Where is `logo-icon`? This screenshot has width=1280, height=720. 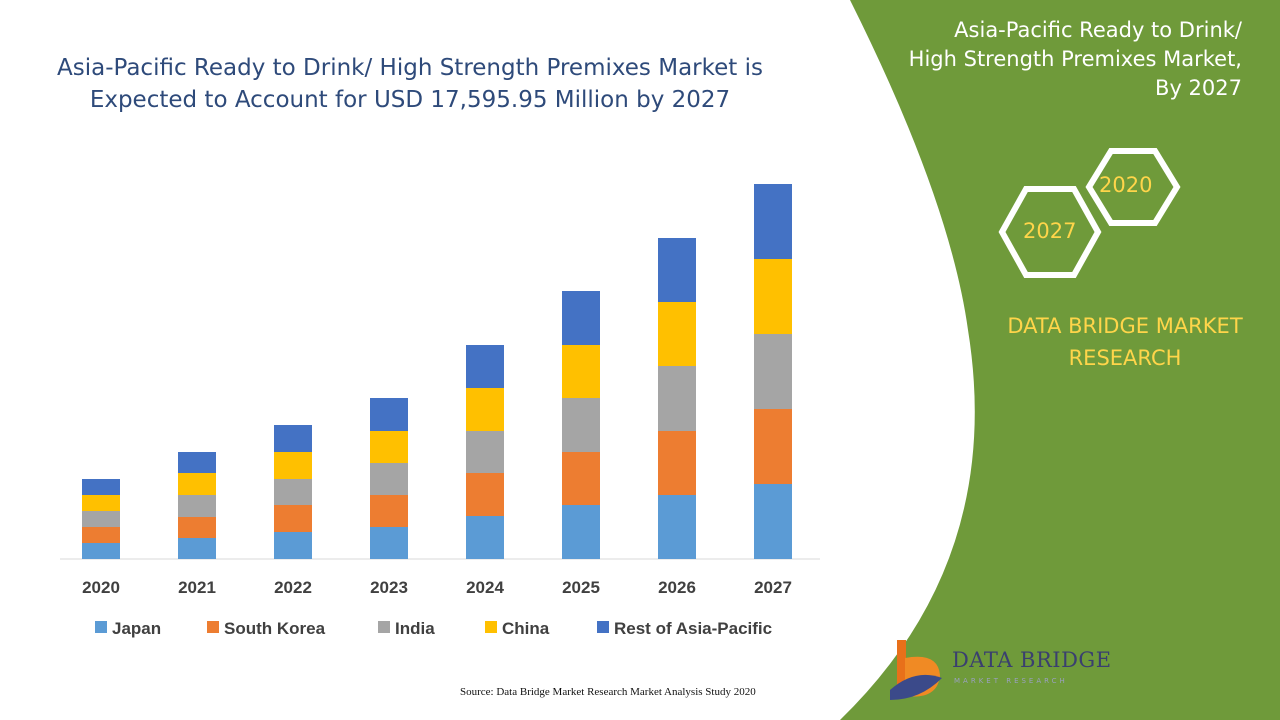
logo-icon is located at coordinates (916, 670).